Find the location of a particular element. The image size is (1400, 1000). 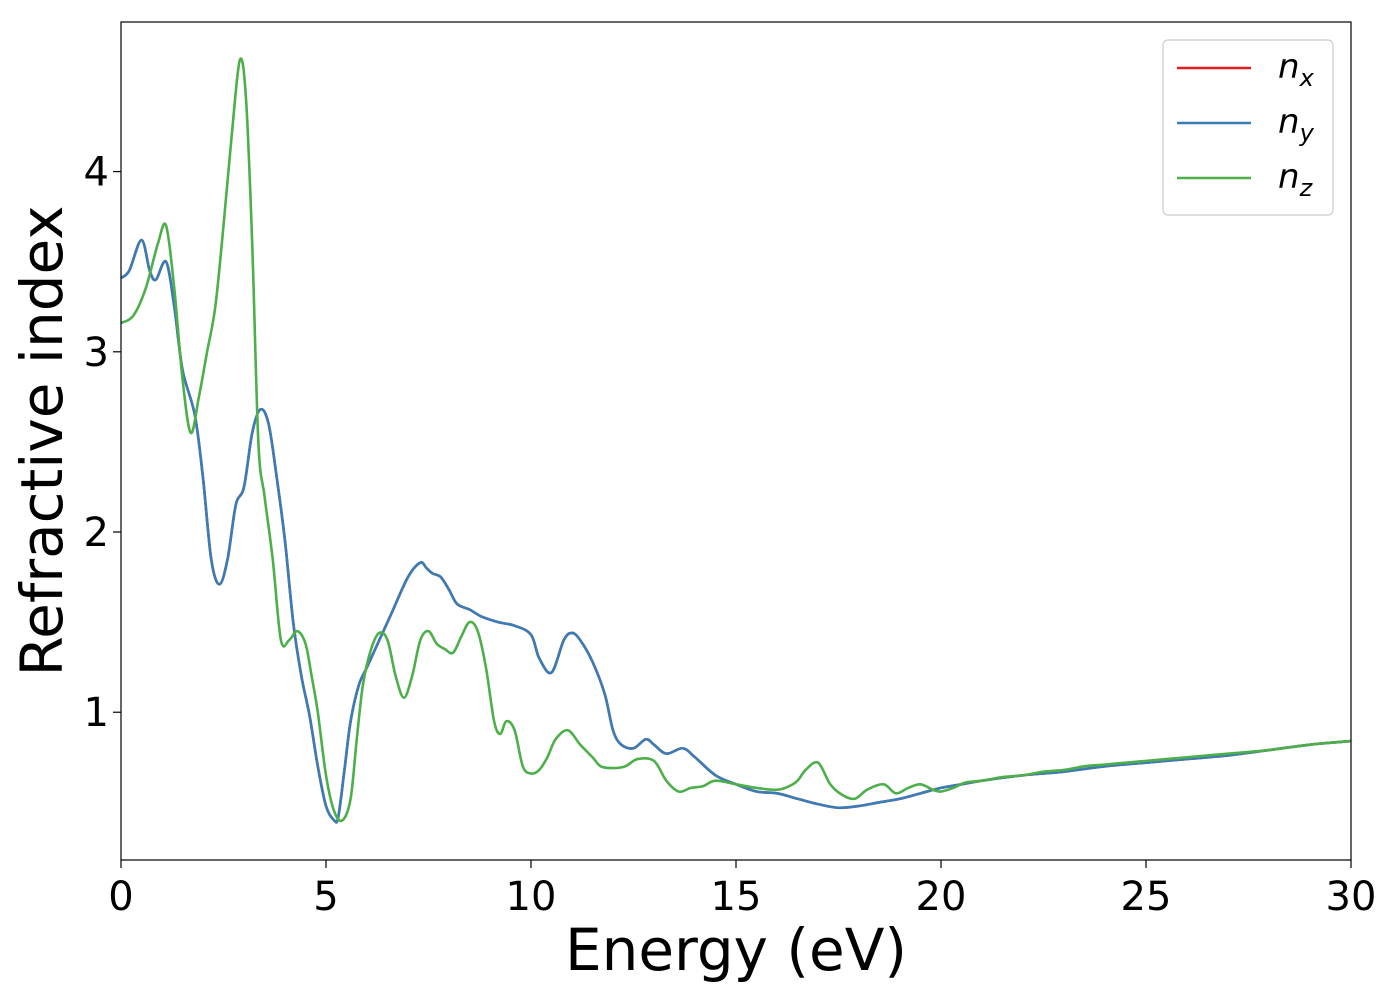

x-tick-label: 15 is located at coordinates (736, 897).